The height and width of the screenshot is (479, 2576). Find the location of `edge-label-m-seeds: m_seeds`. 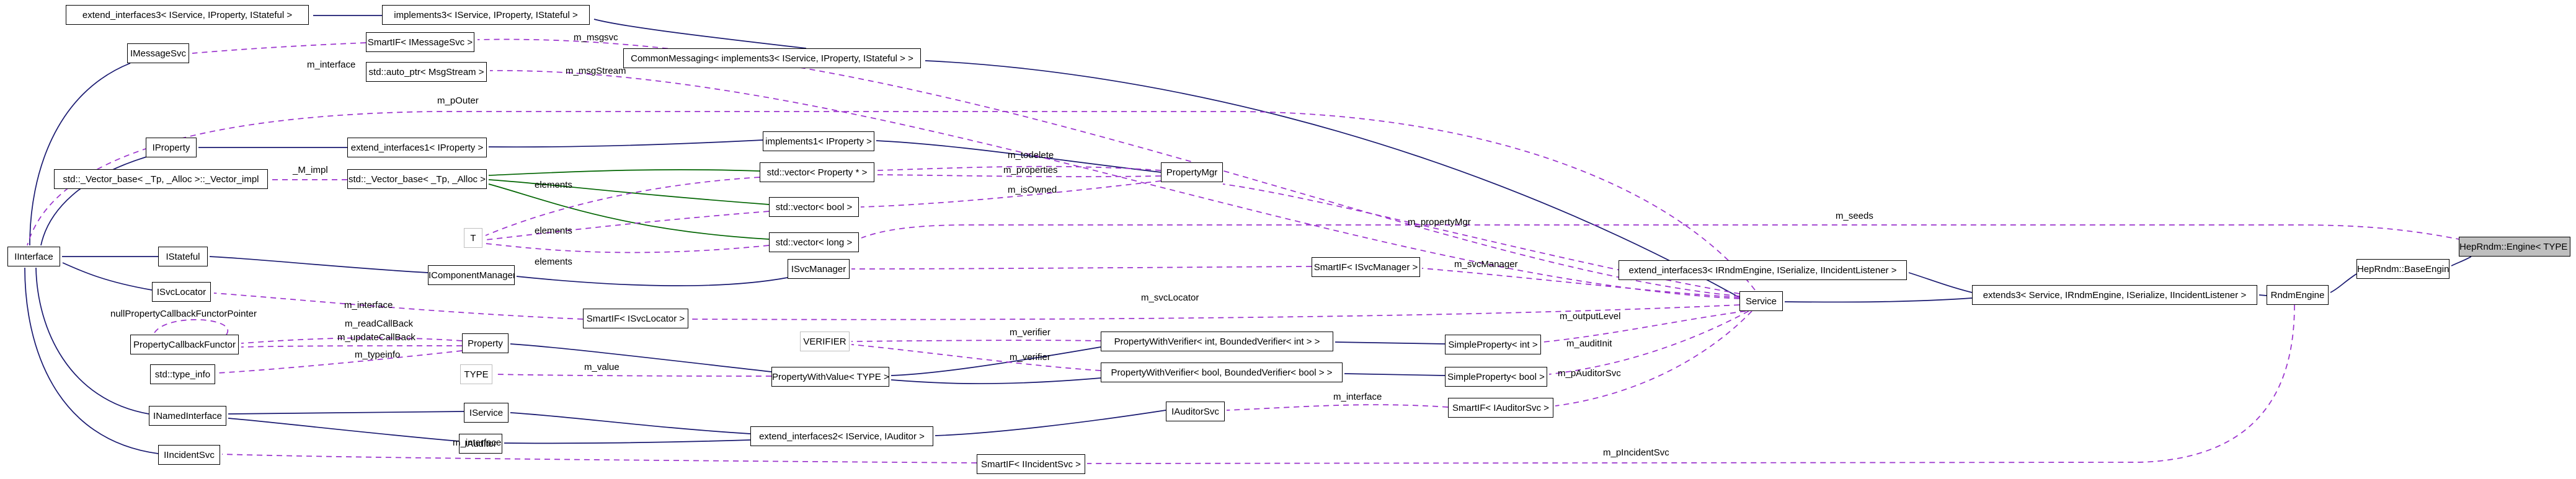

edge-label-m-seeds: m_seeds is located at coordinates (1854, 216).